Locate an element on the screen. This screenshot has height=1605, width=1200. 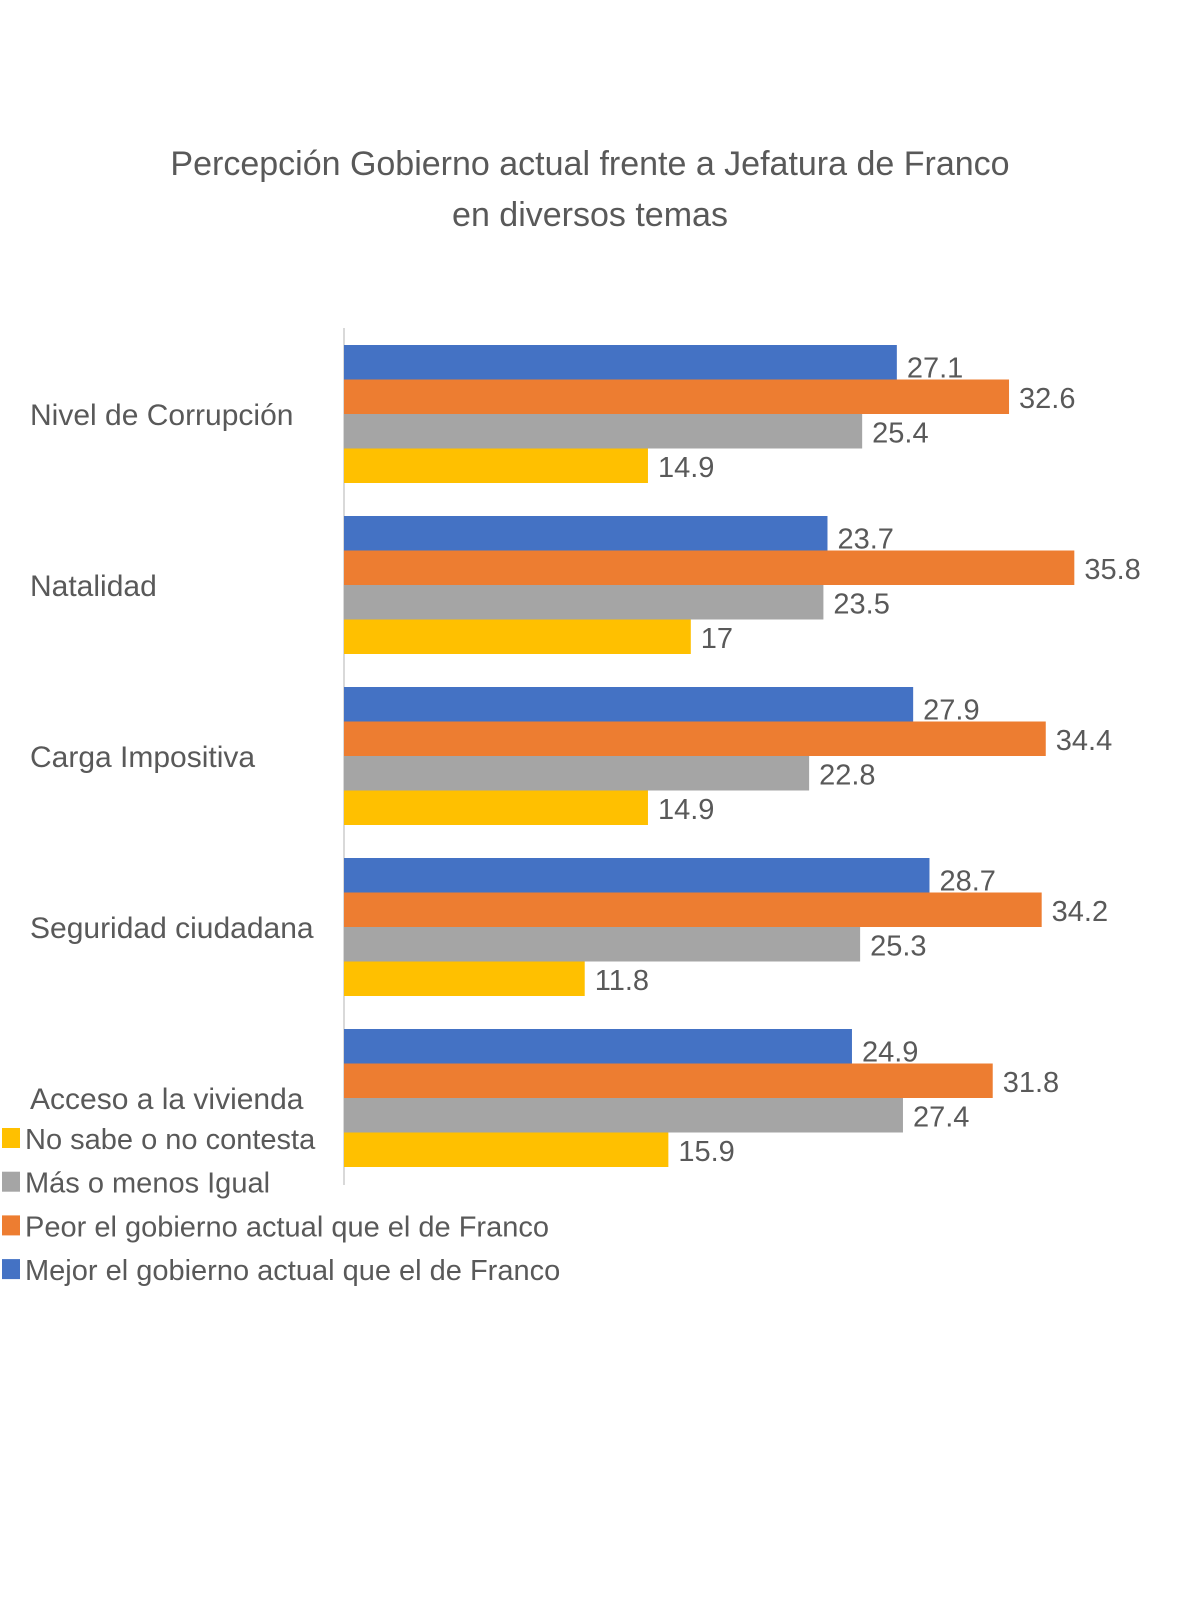
category-label: Nivel de Corrupción is located at coordinates (161, 415).